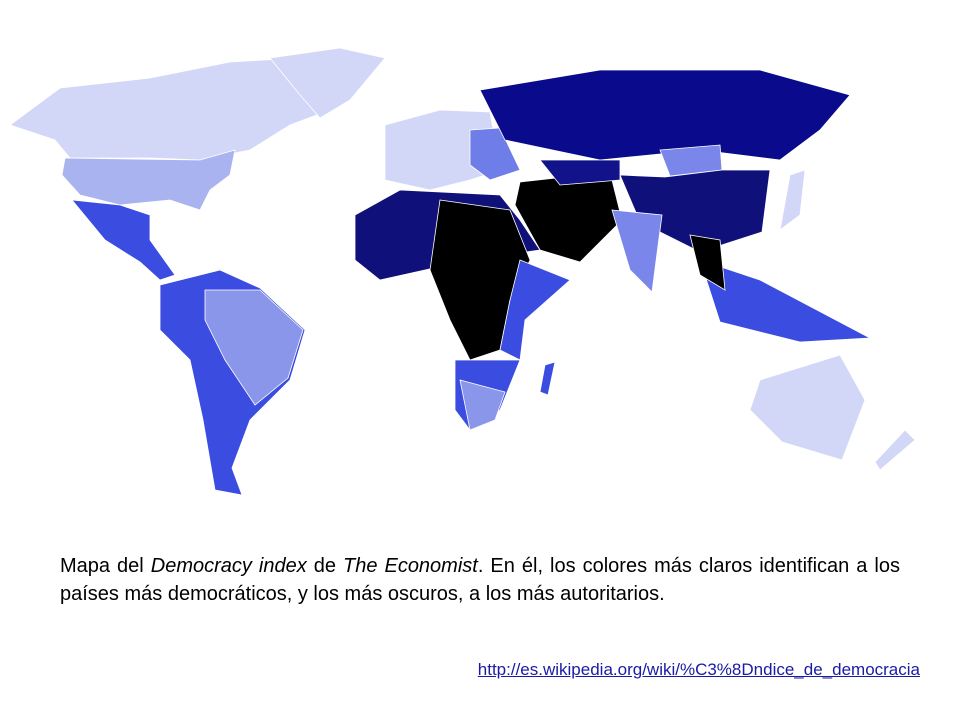 This screenshot has height=720, width=960. I want to click on mexico-central-america, so click(123, 240).